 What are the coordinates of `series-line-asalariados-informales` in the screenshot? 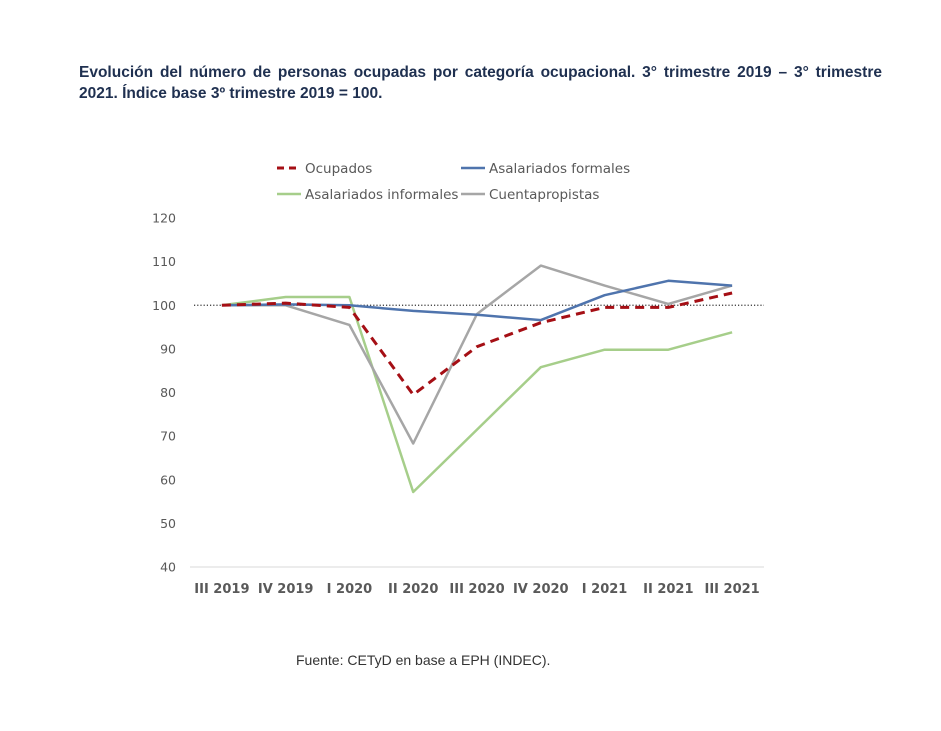 It's located at (477, 394).